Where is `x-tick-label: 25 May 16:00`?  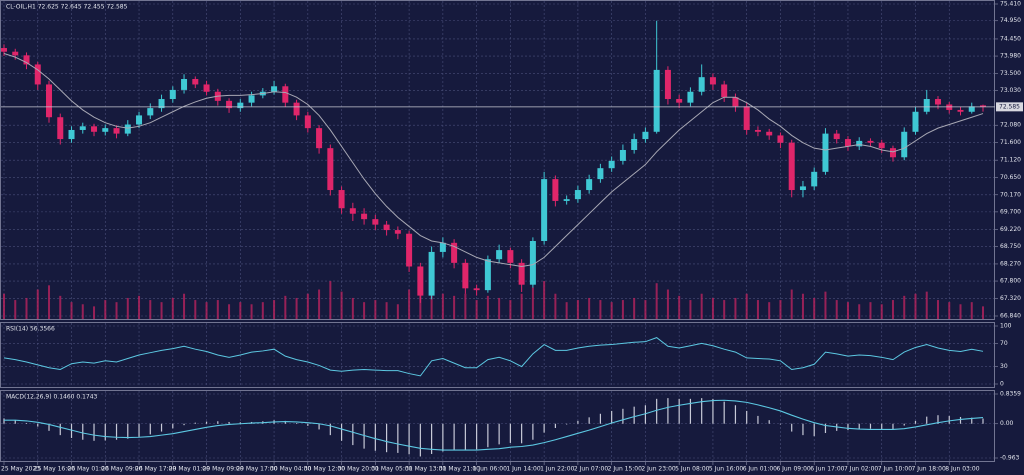
x-tick-label: 25 May 16:00 is located at coordinates (54, 469).